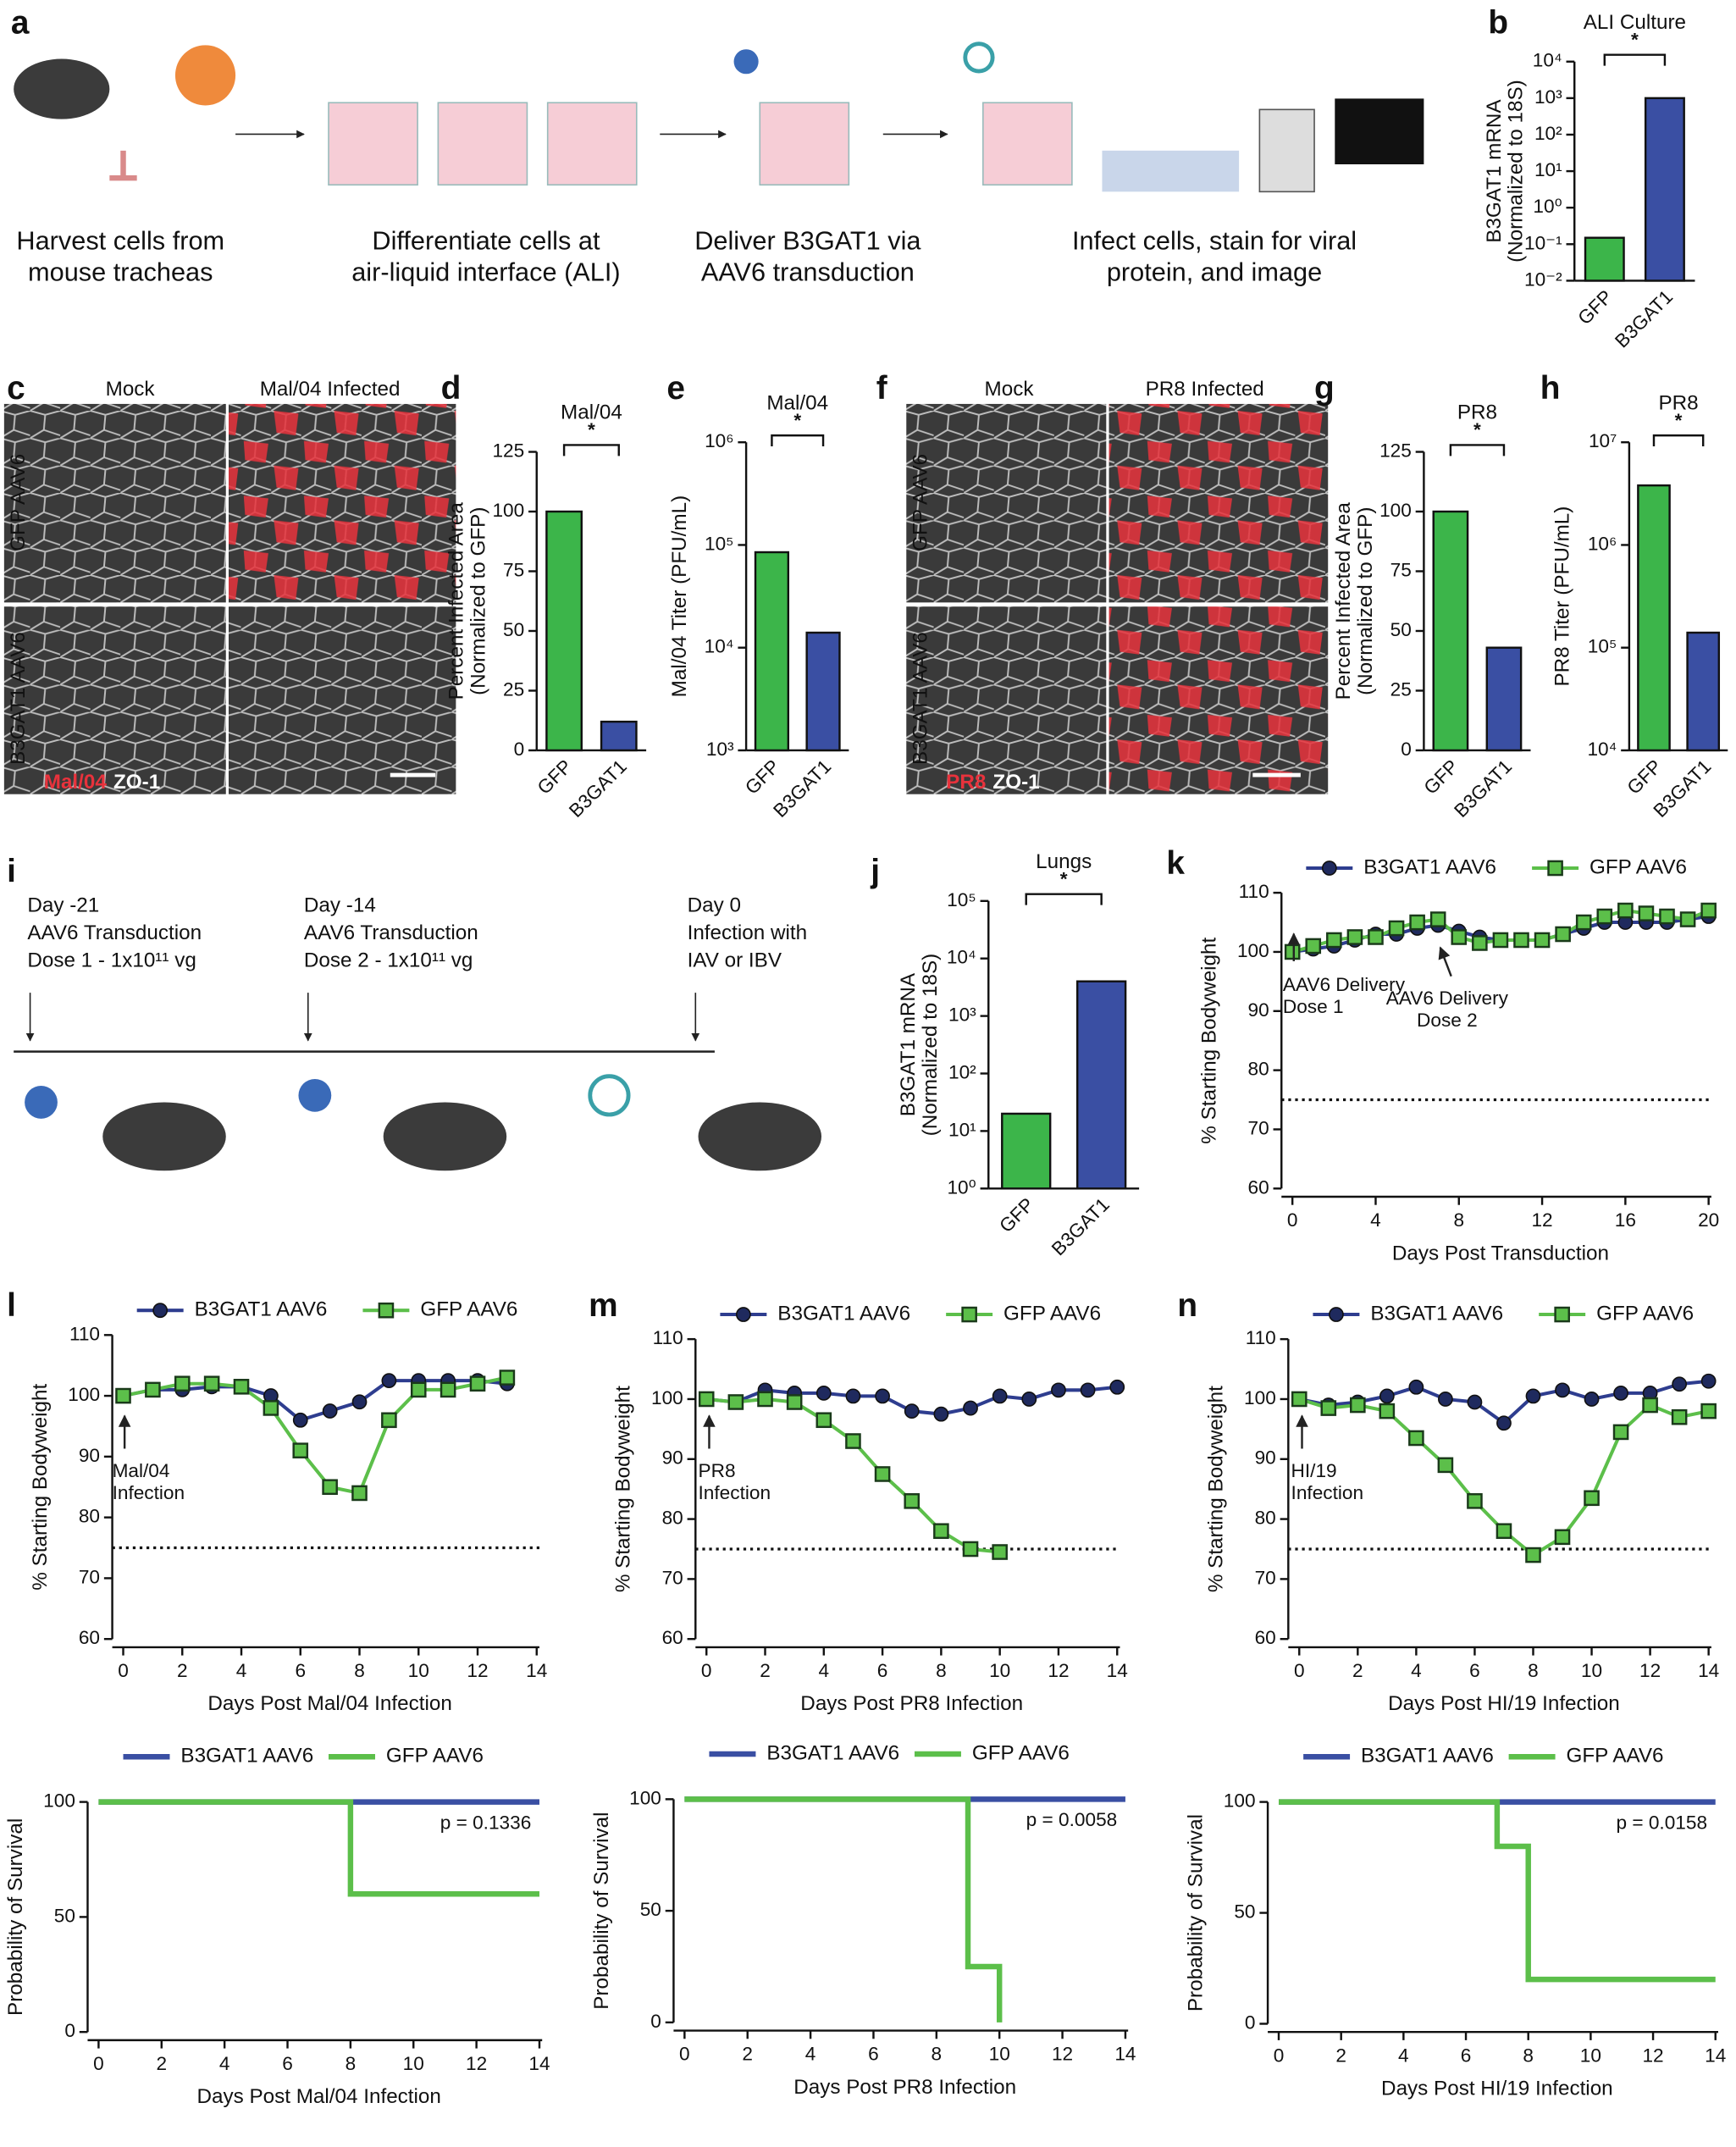  I want to click on y-axis-label: Probability of Survival, so click(15, 1917).